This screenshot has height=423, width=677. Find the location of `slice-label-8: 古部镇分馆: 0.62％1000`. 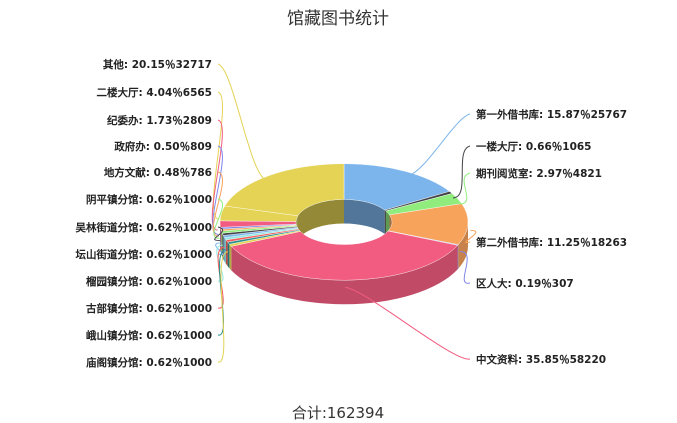

slice-label-8: 古部镇分馆: 0.62％1000 is located at coordinates (149, 308).